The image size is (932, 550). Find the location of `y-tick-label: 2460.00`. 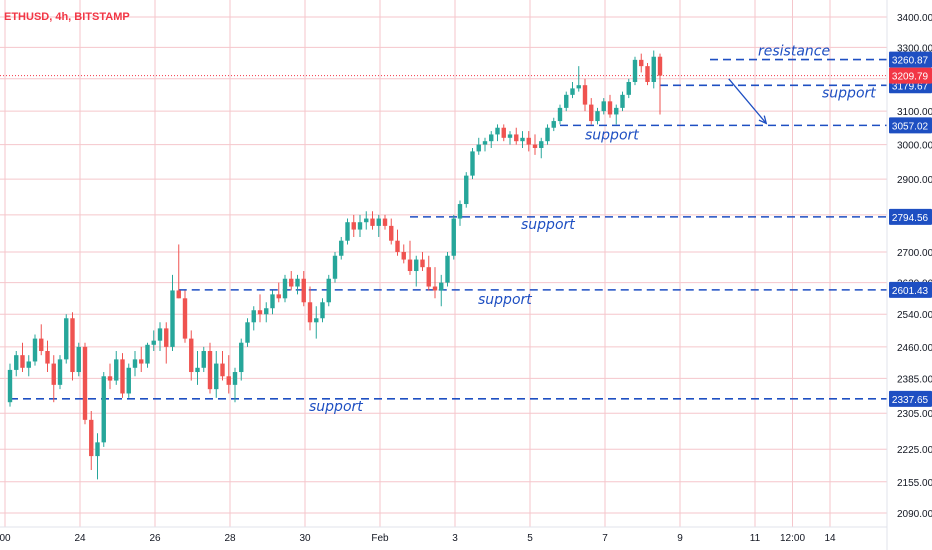

y-tick-label: 2460.00 is located at coordinates (914, 348).